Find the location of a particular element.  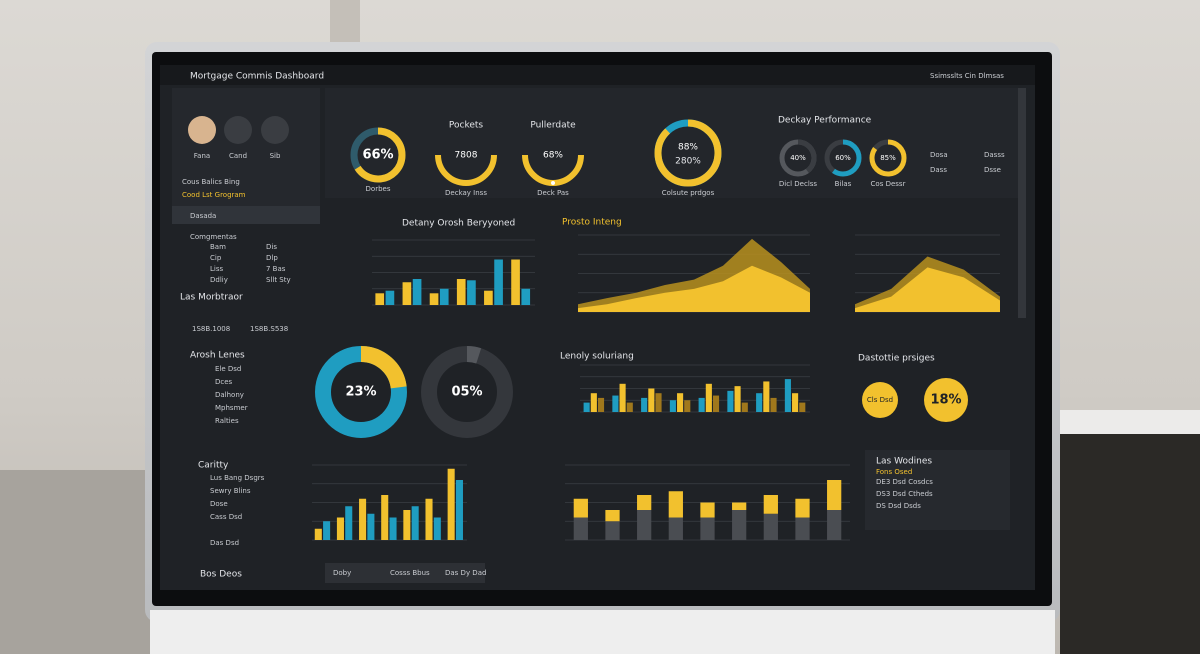

section-title: Cous Balics Bing is located at coordinates (211, 182).